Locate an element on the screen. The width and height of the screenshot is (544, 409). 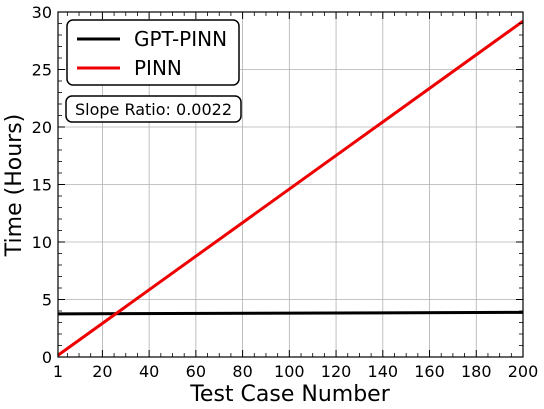
x-tick-label: 40 is located at coordinates (149, 371).